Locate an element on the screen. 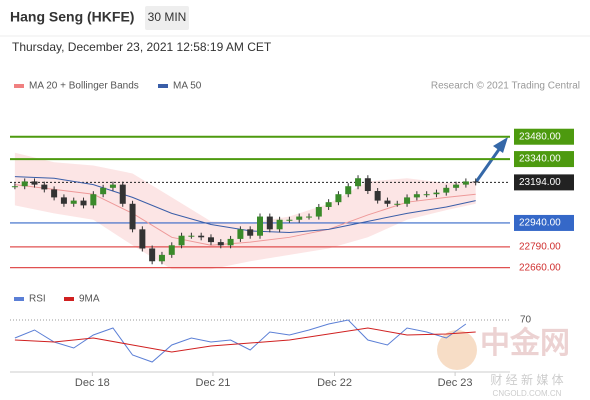  x-tick-label: Dec 23 is located at coordinates (455, 383).